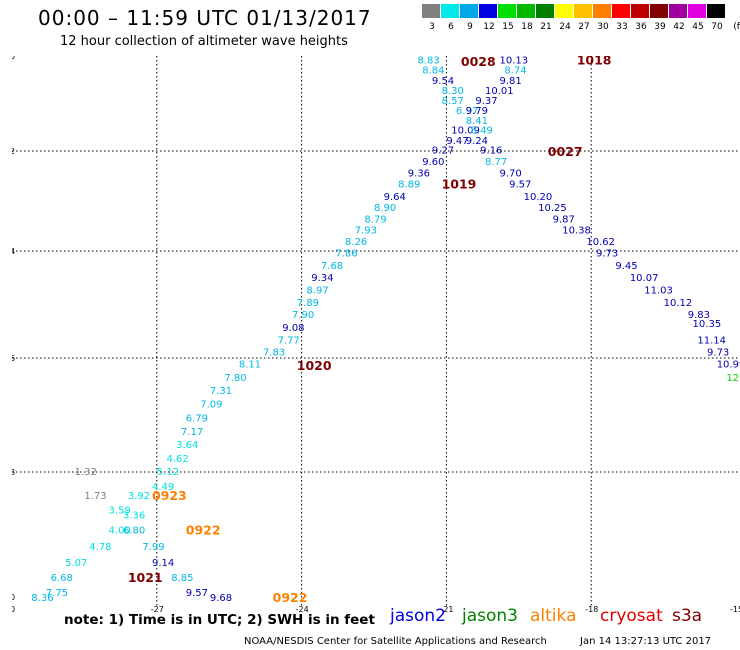 This screenshot has width=740, height=650. Describe the element at coordinates (470, 27) in the screenshot. I see `scale-label: 9` at that location.